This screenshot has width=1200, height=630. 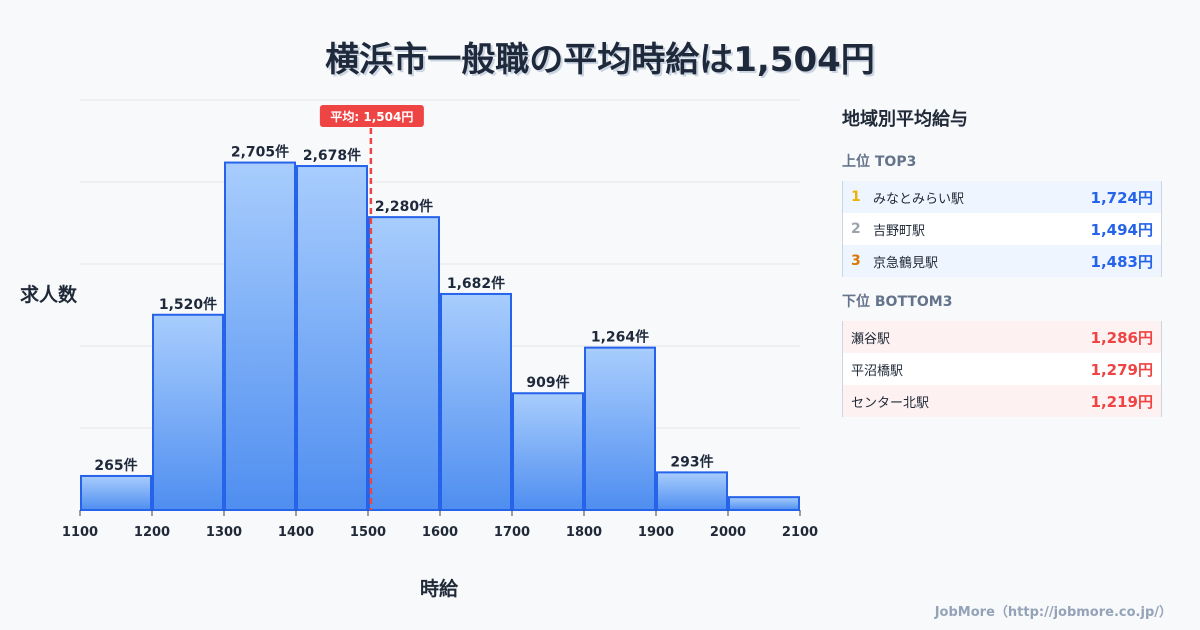 I want to click on bar-data-label: 265件, so click(x=115, y=465).